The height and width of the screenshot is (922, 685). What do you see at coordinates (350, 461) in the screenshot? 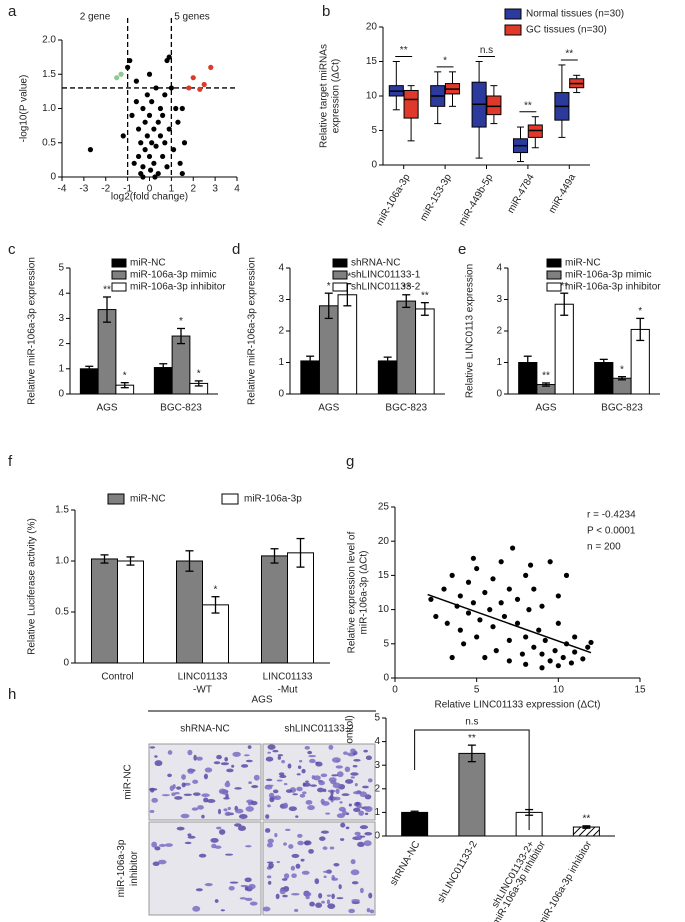
I see `panel-letter: g` at bounding box center [350, 461].